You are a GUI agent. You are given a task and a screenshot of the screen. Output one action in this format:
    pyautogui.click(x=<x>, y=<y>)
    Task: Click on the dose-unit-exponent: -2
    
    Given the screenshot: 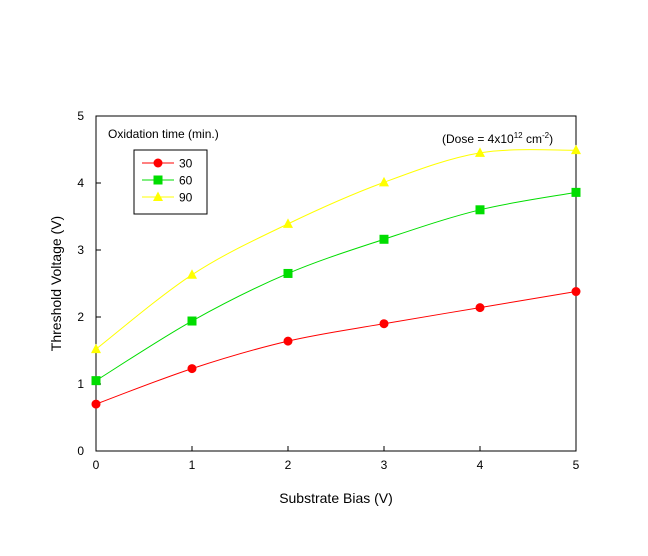 What is the action you would take?
    pyautogui.click(x=546, y=135)
    